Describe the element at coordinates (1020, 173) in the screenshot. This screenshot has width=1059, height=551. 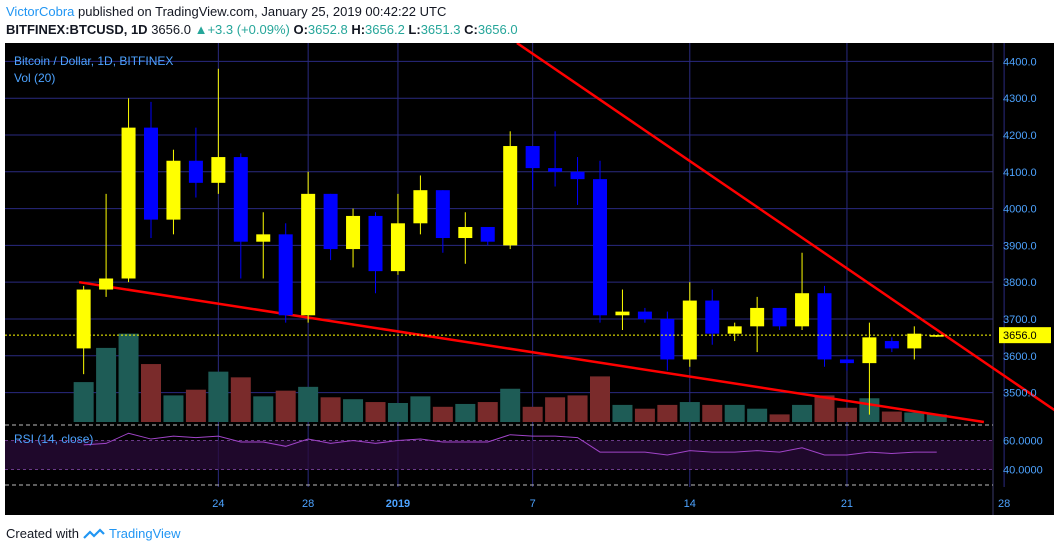
I see `price-tick-label: 4100.0` at that location.